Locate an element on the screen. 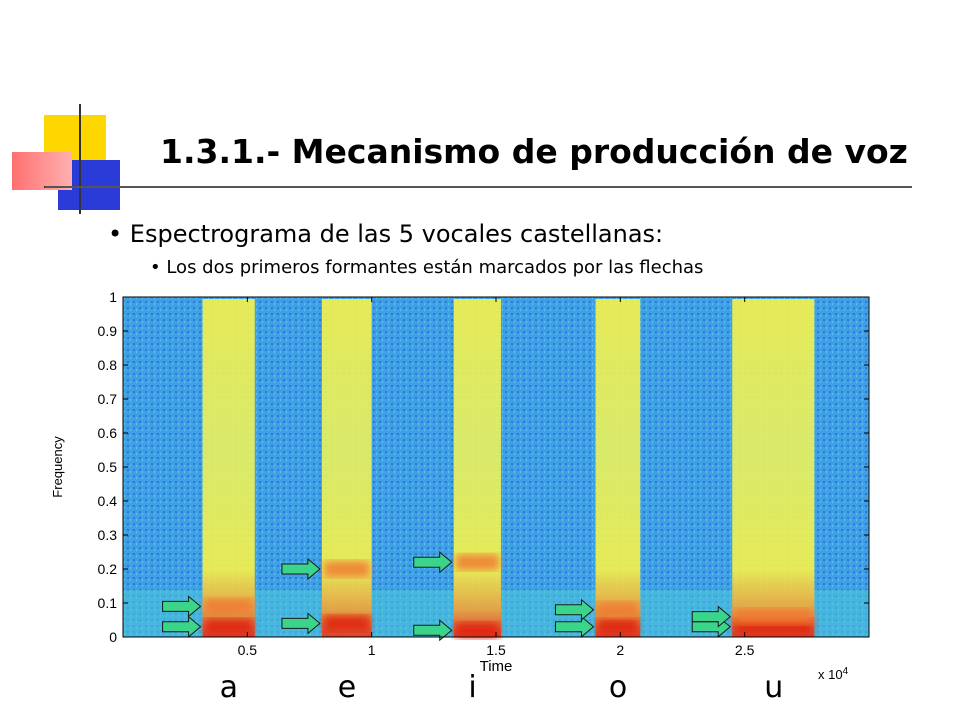 This screenshot has height=720, width=960. vowel-label: i is located at coordinates (472, 687).